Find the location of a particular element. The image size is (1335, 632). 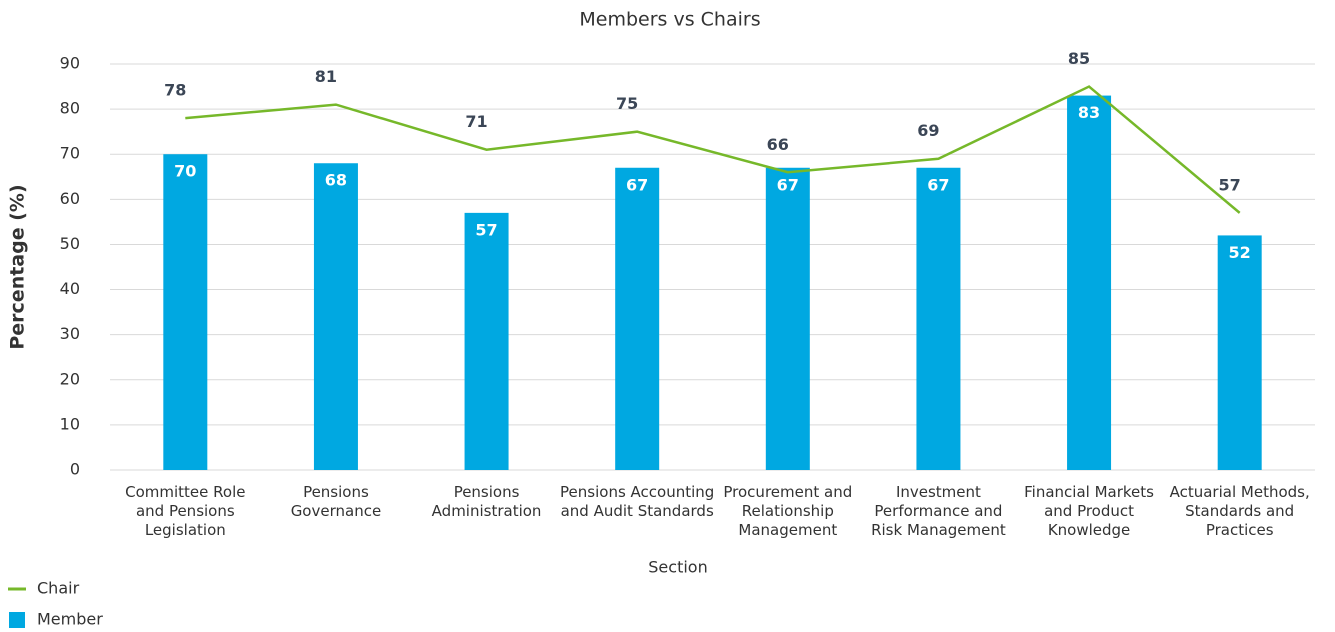

x-tick-label: Pensions Administration is located at coordinates (487, 501).